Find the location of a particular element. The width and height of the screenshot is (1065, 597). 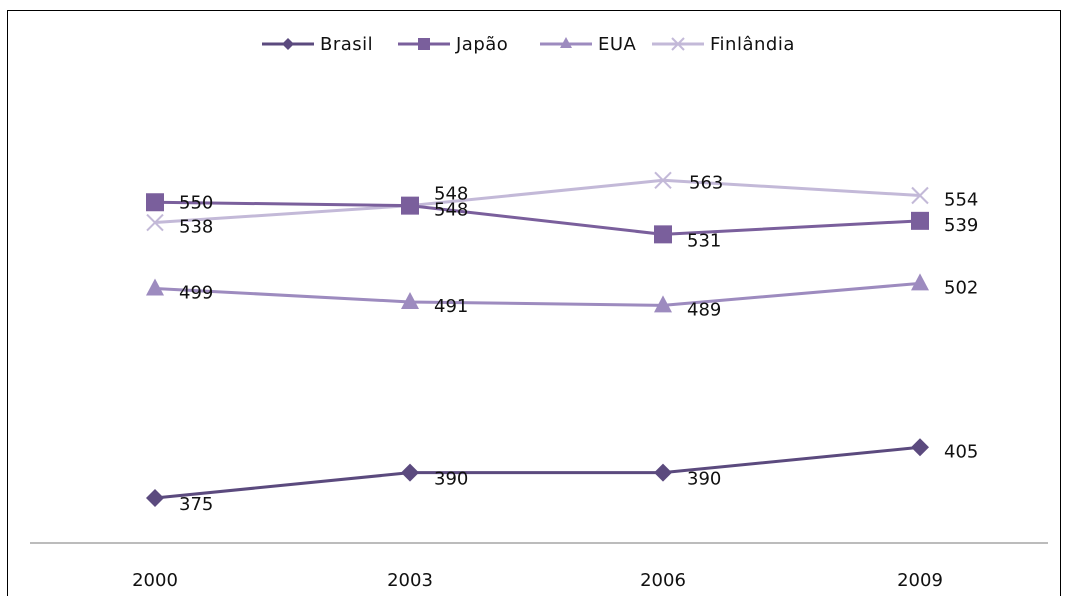

data-label-eua-2006: 489 is located at coordinates (704, 309).